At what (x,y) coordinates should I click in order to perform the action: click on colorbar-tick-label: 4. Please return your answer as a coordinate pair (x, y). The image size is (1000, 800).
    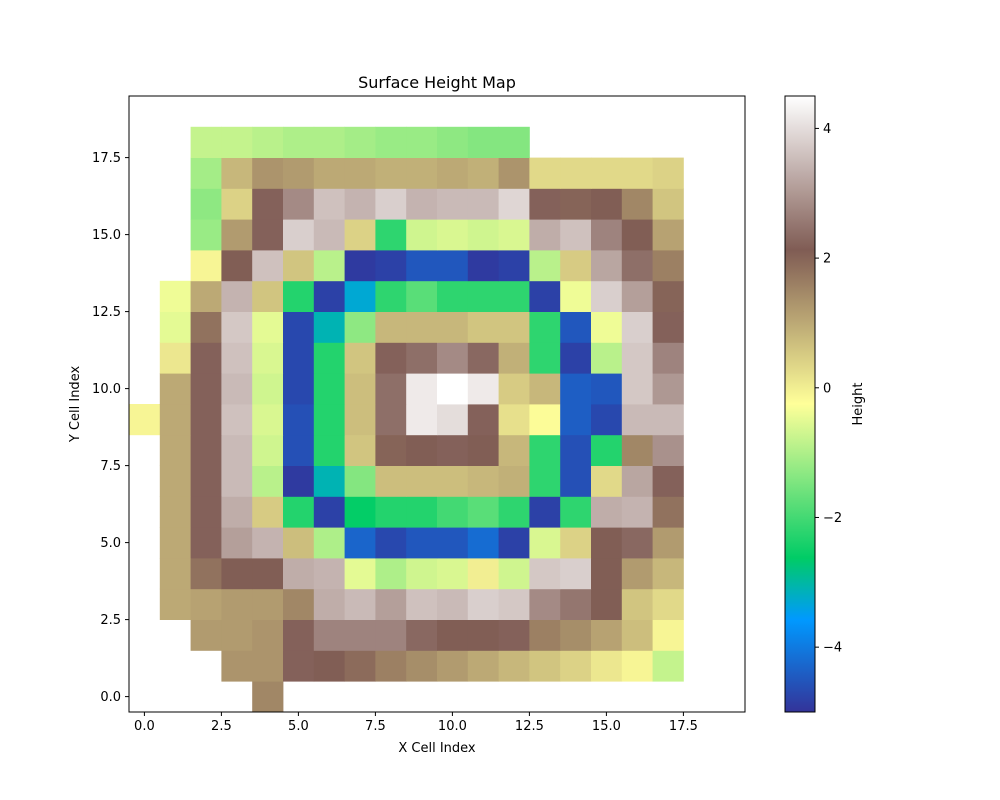
    Looking at the image, I should click on (827, 129).